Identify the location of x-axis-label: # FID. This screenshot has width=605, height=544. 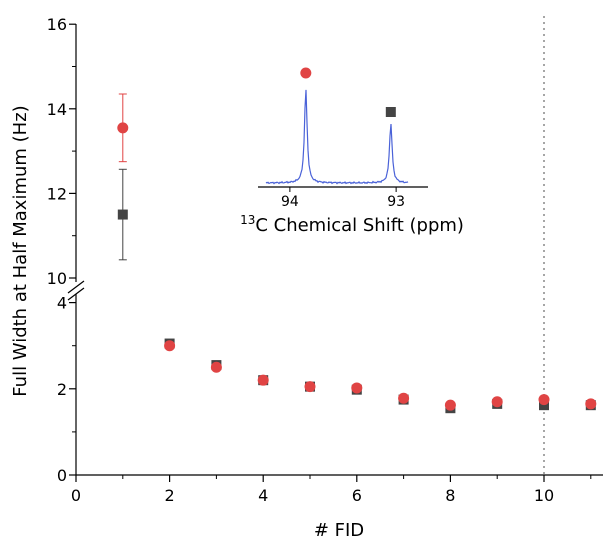
(339, 530).